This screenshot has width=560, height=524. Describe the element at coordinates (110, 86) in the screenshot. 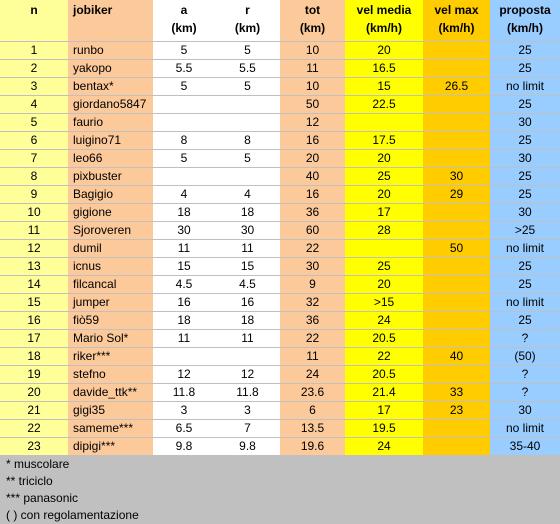

I see `cell-jobiker: bentax*` at that location.